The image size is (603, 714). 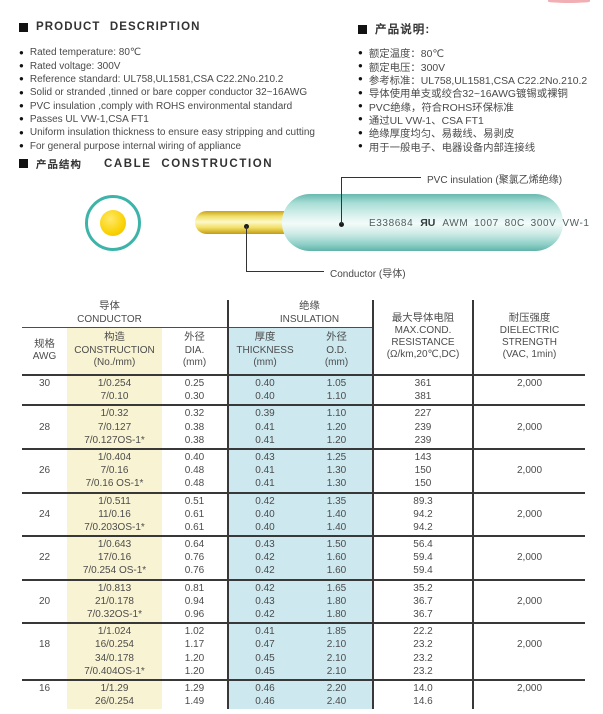 I want to click on value-line: 14.0, so click(x=423, y=688).